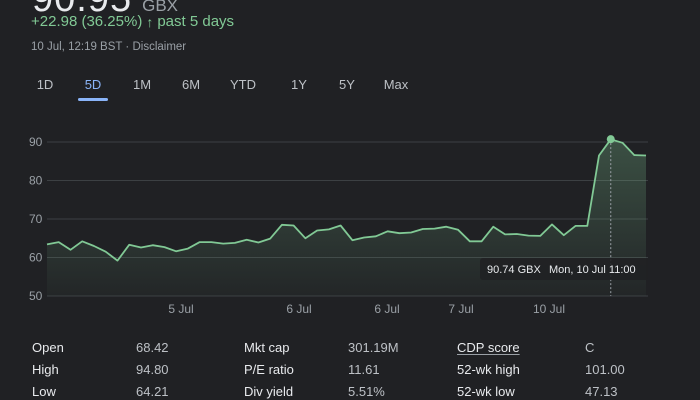 The image size is (700, 400). I want to click on stat-label-cdp-score: CDP score, so click(488, 347).